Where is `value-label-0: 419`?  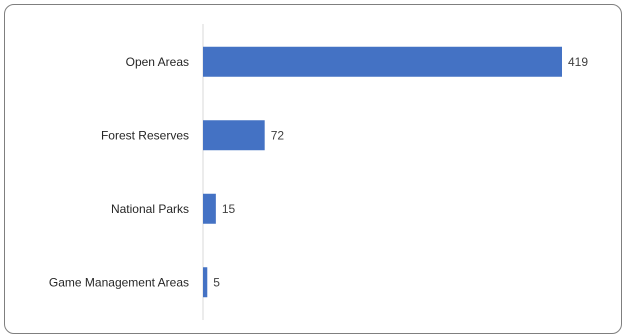 value-label-0: 419 is located at coordinates (578, 62).